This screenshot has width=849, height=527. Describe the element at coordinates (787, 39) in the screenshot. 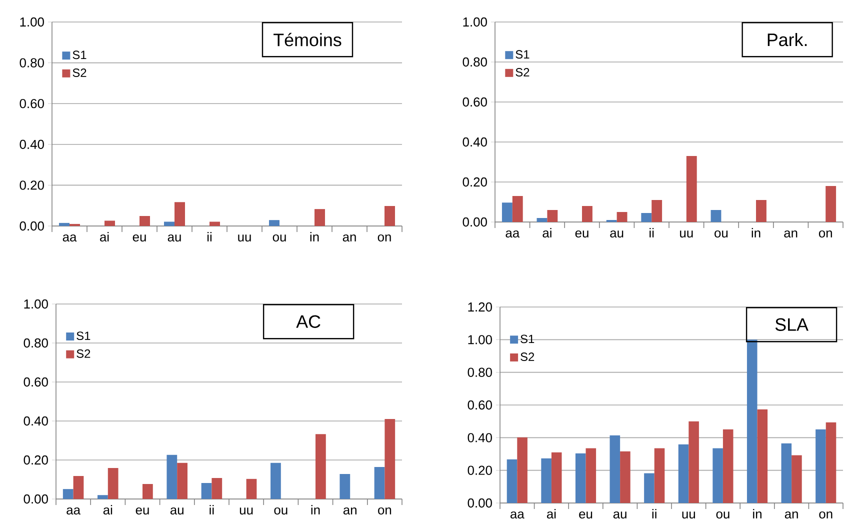

I see `chart-title: Park.` at that location.